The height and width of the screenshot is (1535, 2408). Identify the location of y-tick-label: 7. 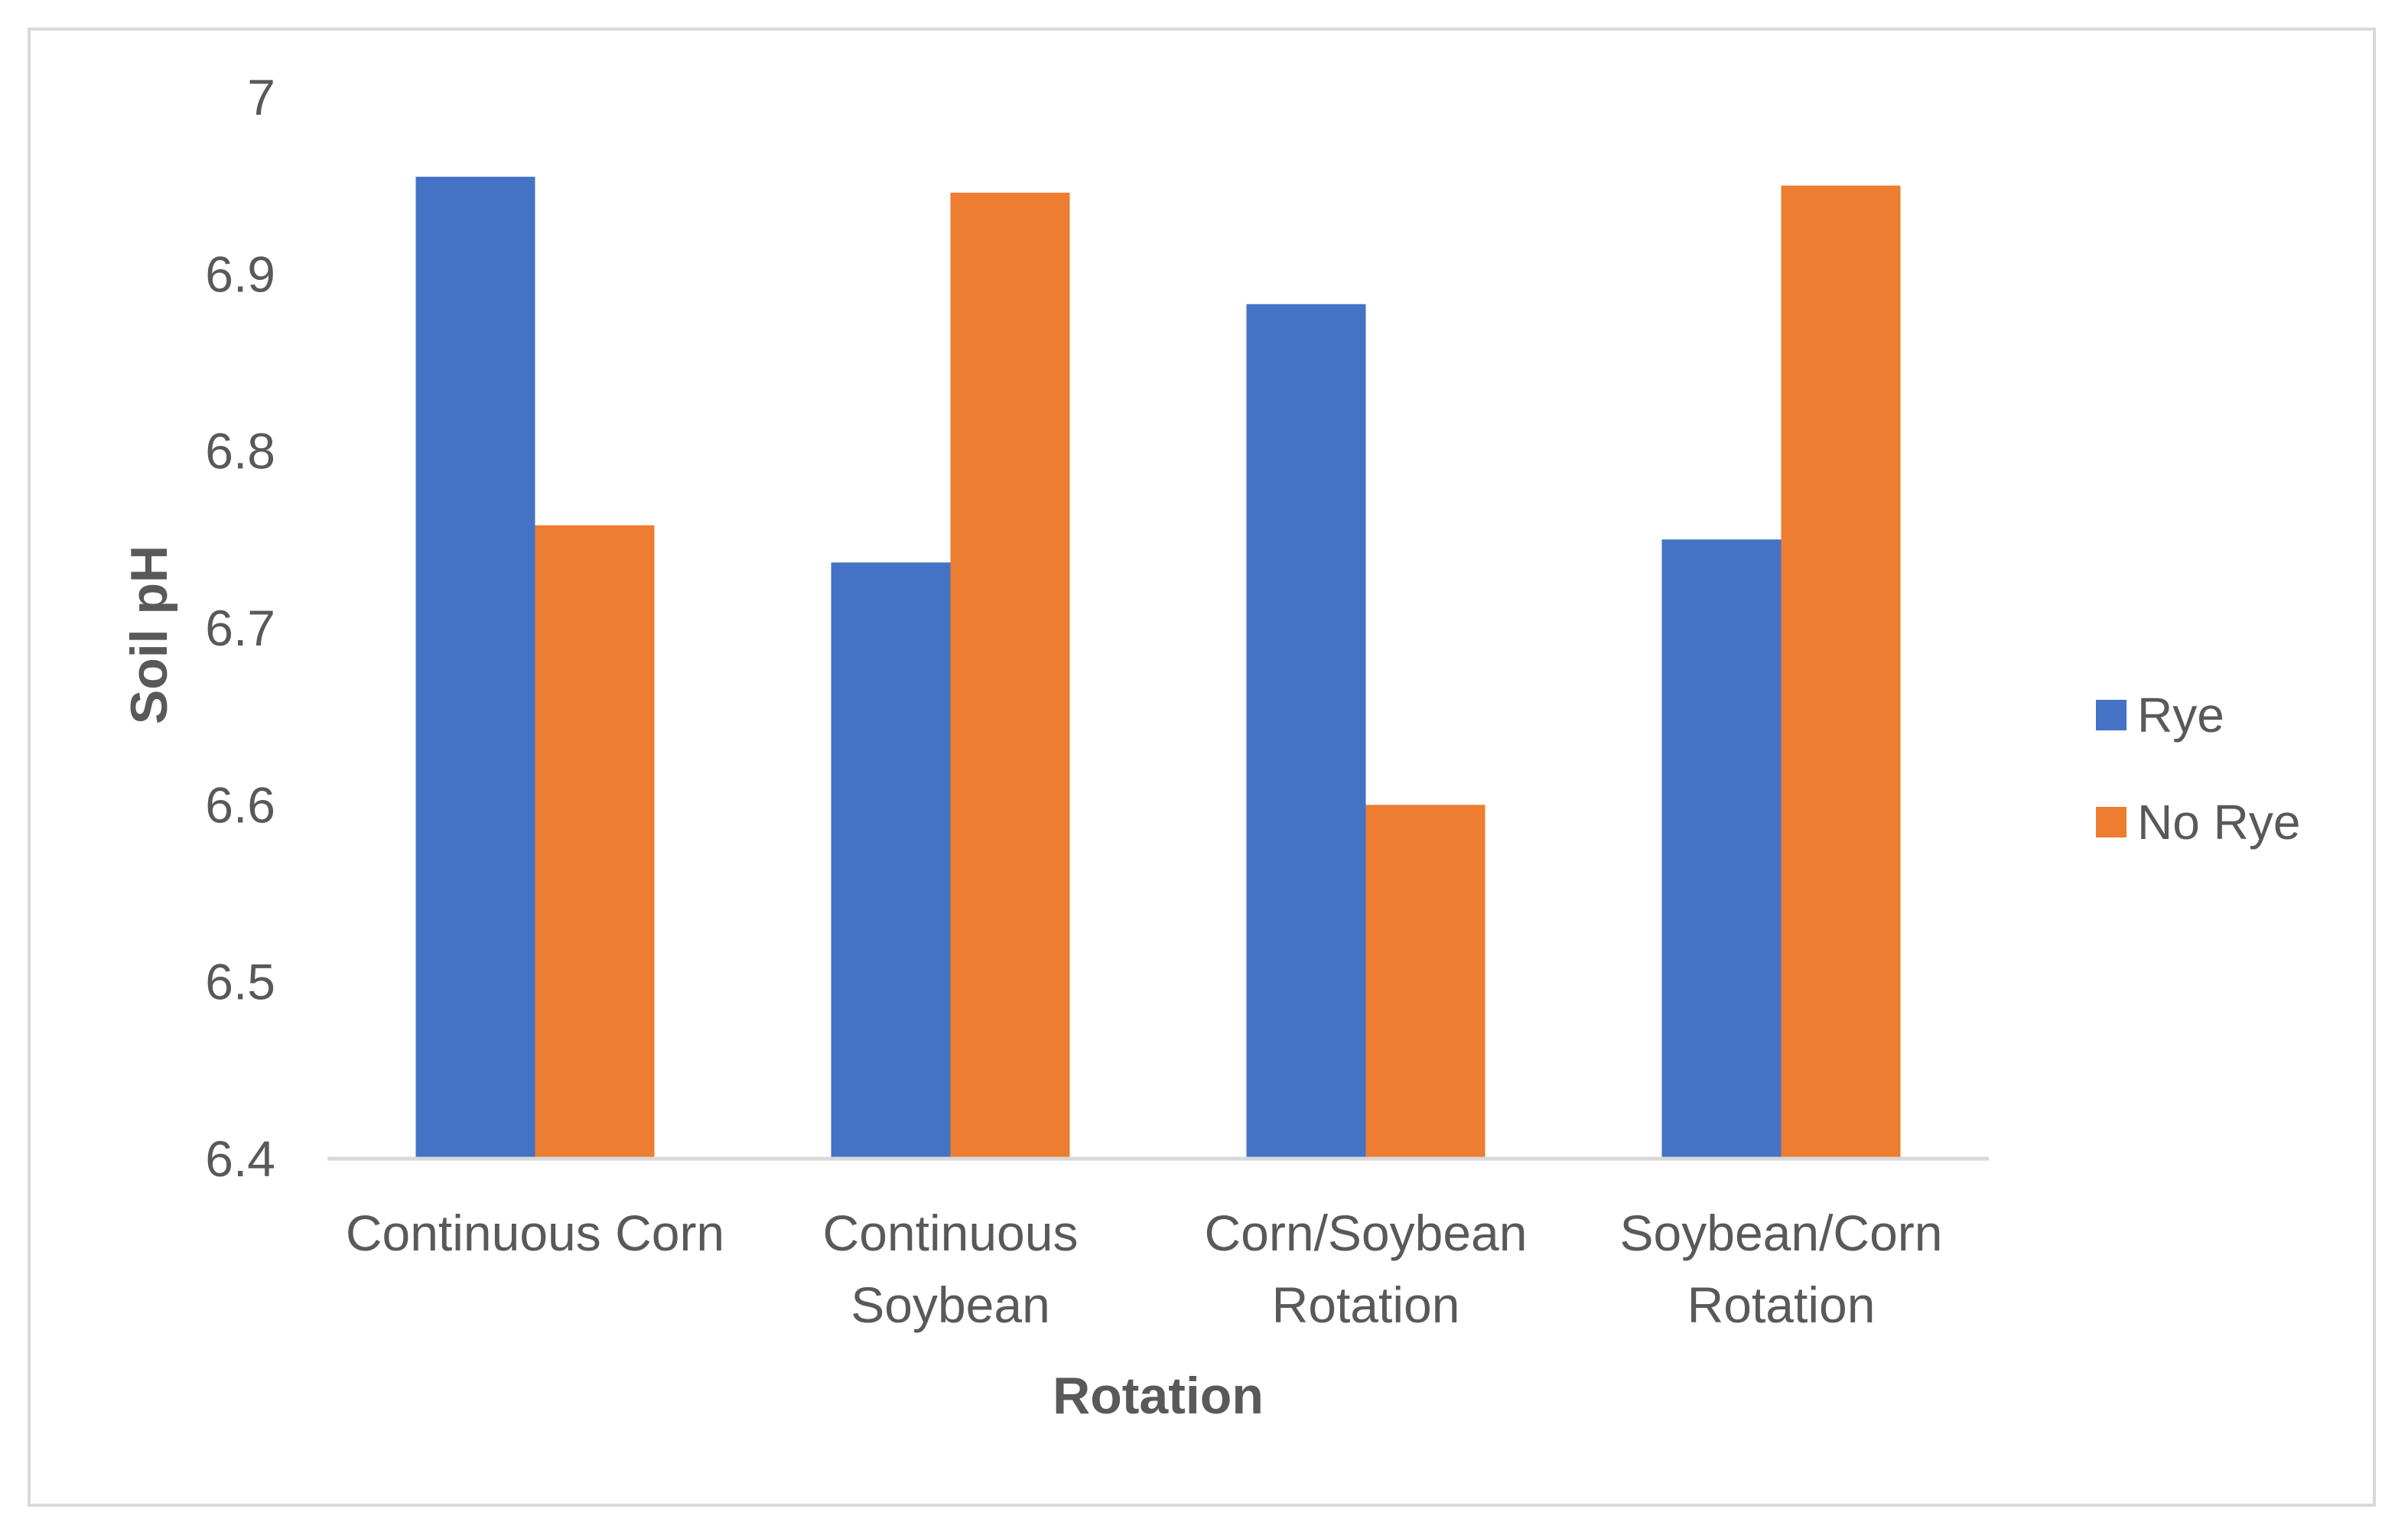
(261, 97).